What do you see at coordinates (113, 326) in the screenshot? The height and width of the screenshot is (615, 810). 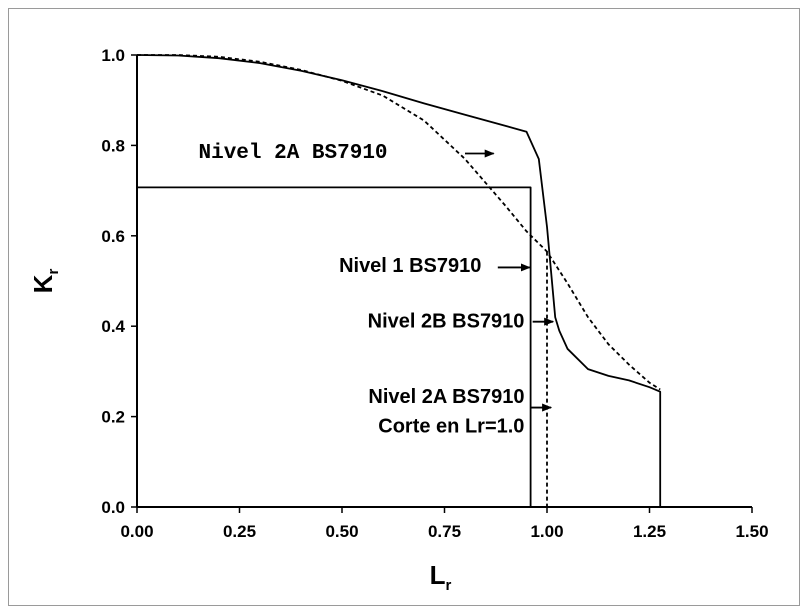 I see `y-tick-label: 0.4` at bounding box center [113, 326].